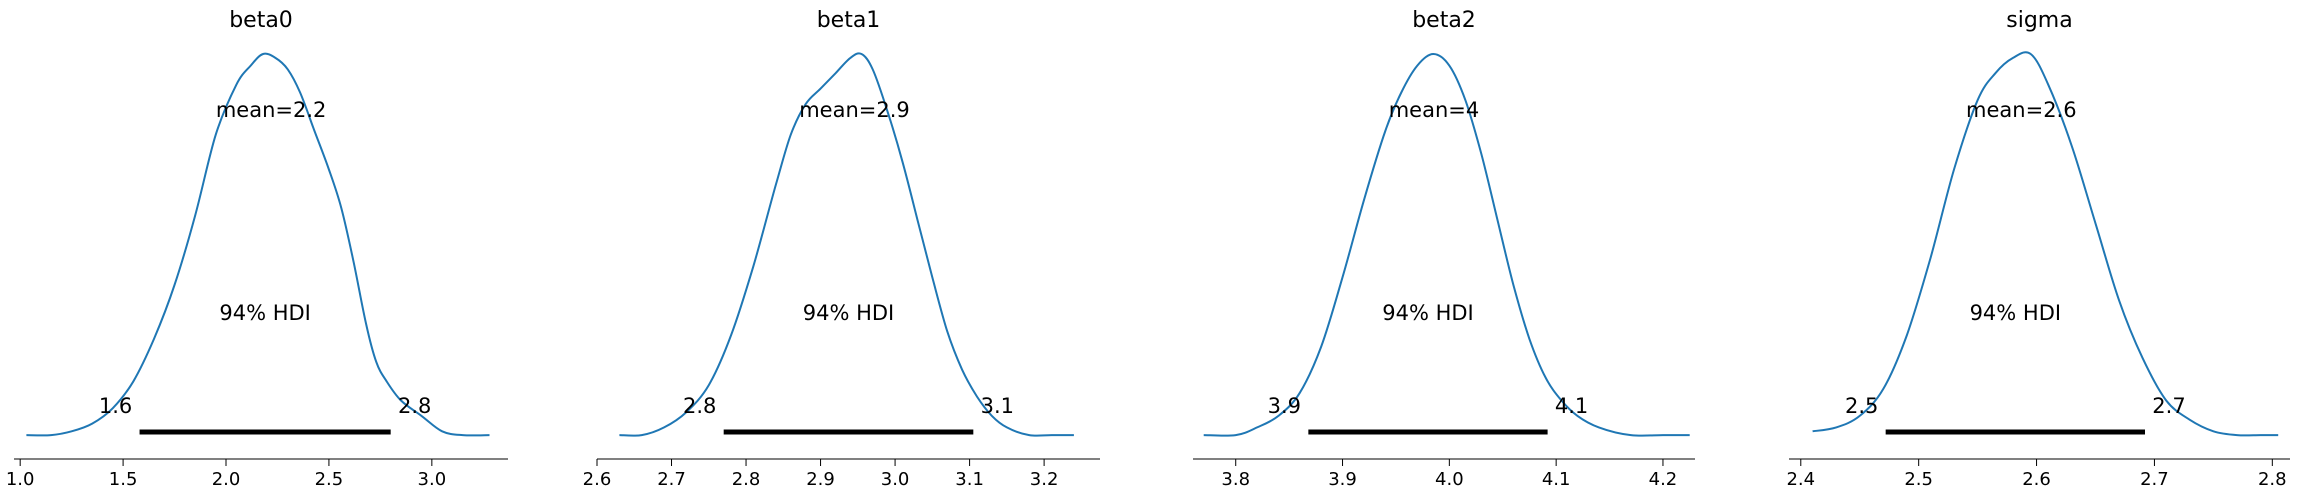 This screenshot has width=2301, height=501. I want to click on x-tick-label: 3.2, so click(1044, 479).